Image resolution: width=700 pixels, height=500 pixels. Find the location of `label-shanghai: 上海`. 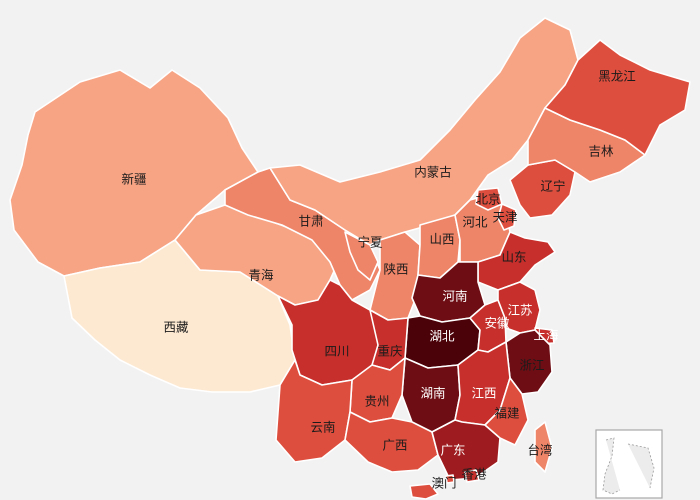

label-shanghai: 上海 is located at coordinates (546, 335).